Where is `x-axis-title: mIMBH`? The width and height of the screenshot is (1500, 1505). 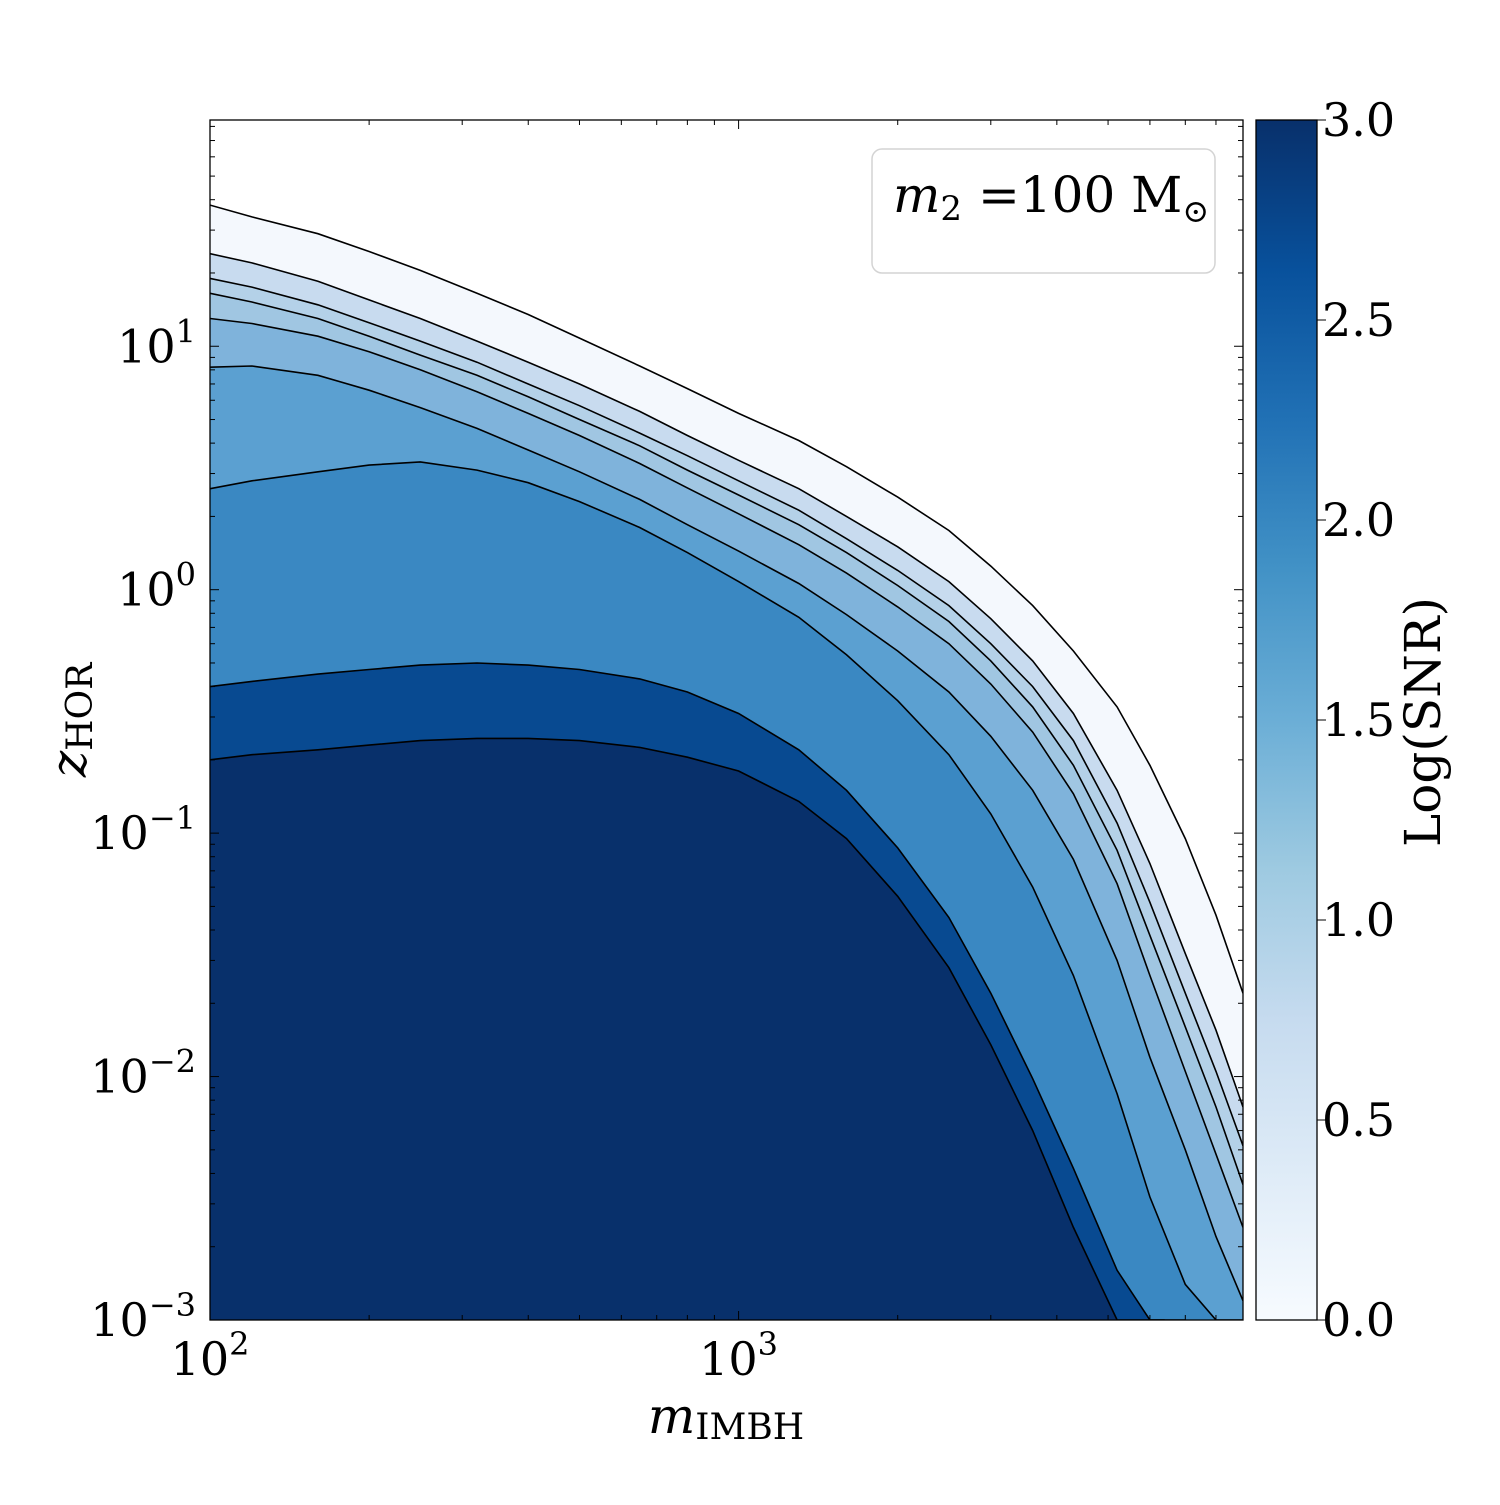 x-axis-title: mIMBH is located at coordinates (726, 1417).